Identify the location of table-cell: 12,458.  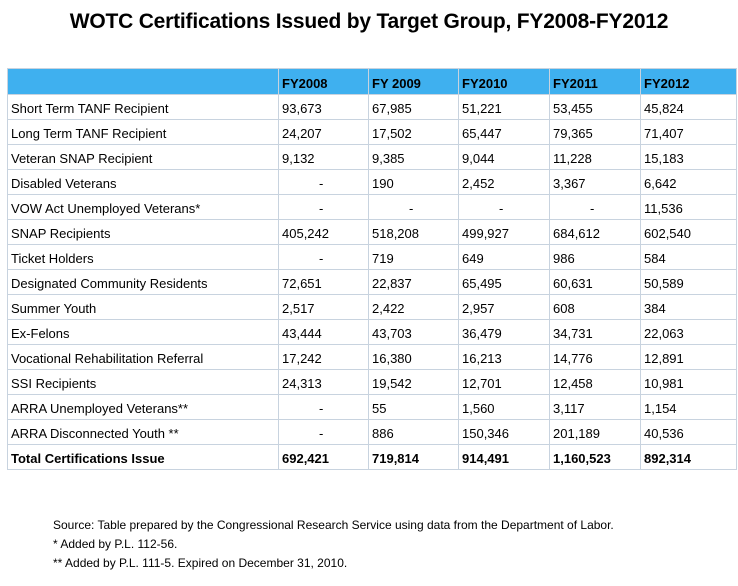
(595, 382).